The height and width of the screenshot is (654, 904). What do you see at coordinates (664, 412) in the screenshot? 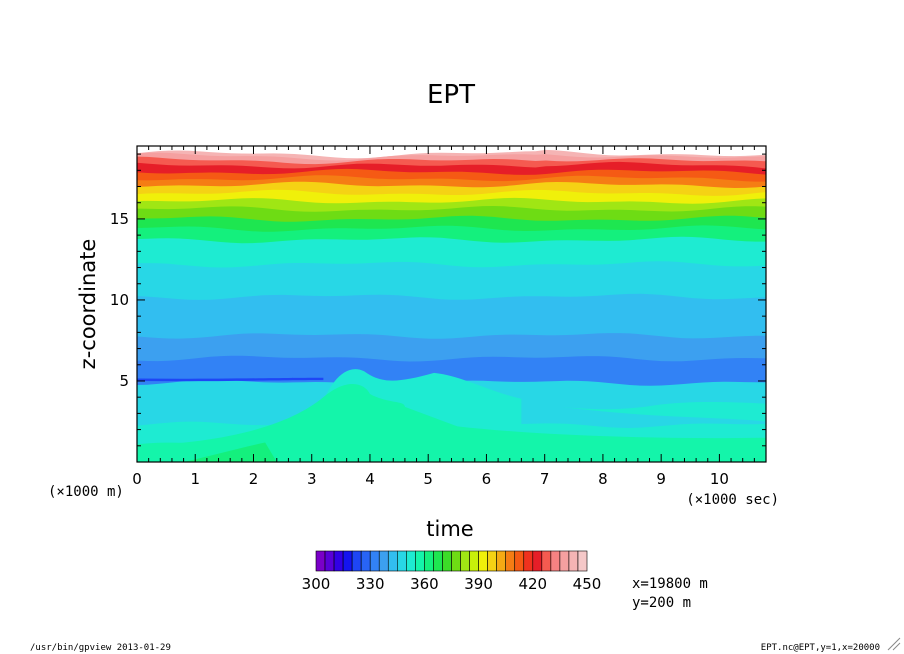
I see `wave-tail` at bounding box center [664, 412].